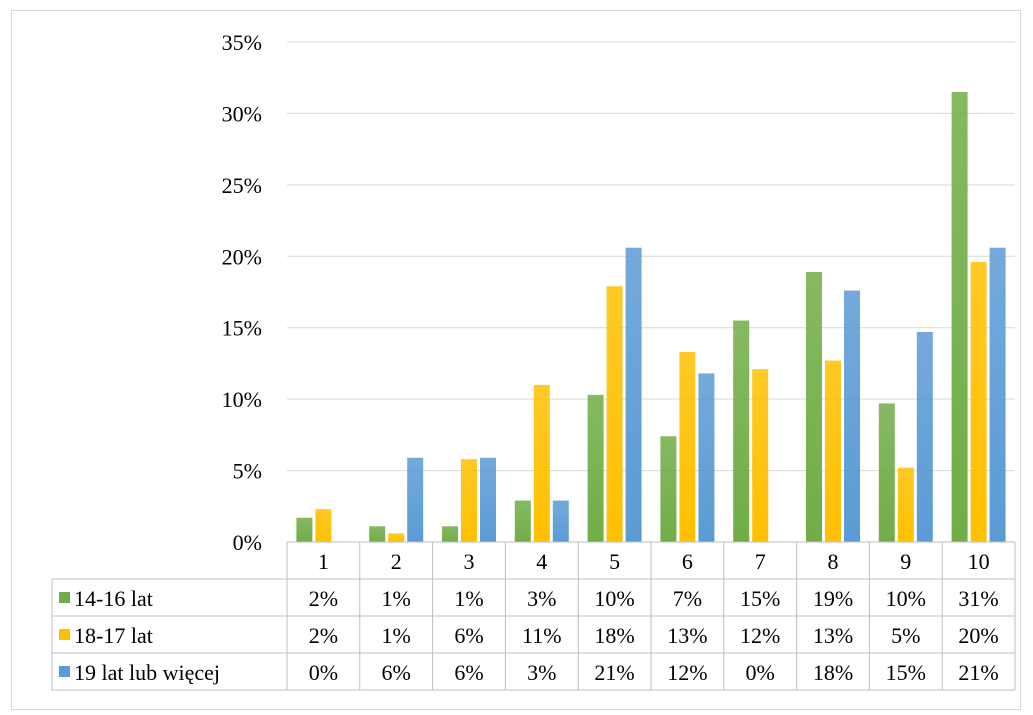 The height and width of the screenshot is (715, 1033). Describe the element at coordinates (147, 672) in the screenshot. I see `legend-entry: 19 lat lub więcej` at that location.